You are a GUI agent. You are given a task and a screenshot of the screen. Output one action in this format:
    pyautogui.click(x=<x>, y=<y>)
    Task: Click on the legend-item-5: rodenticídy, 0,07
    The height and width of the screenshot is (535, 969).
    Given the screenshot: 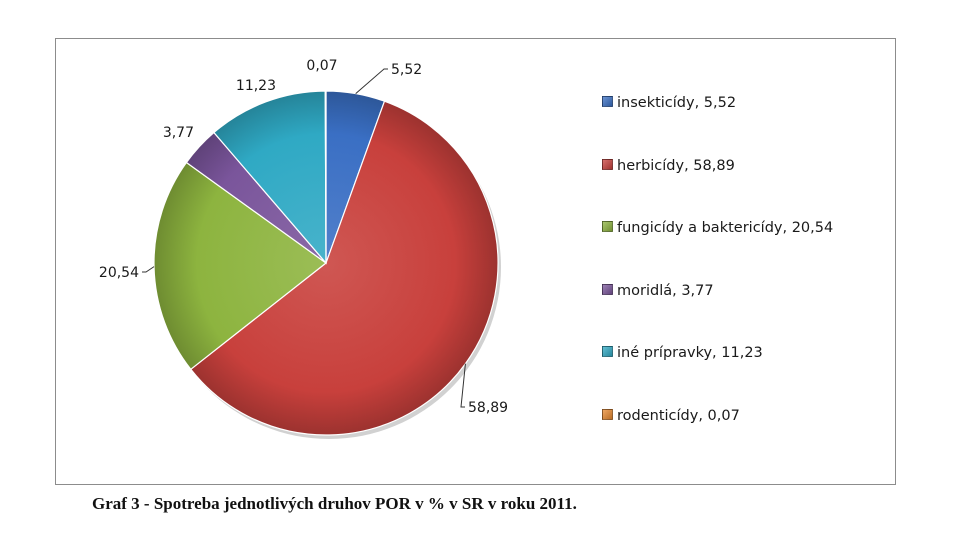 What is the action you would take?
    pyautogui.click(x=671, y=416)
    